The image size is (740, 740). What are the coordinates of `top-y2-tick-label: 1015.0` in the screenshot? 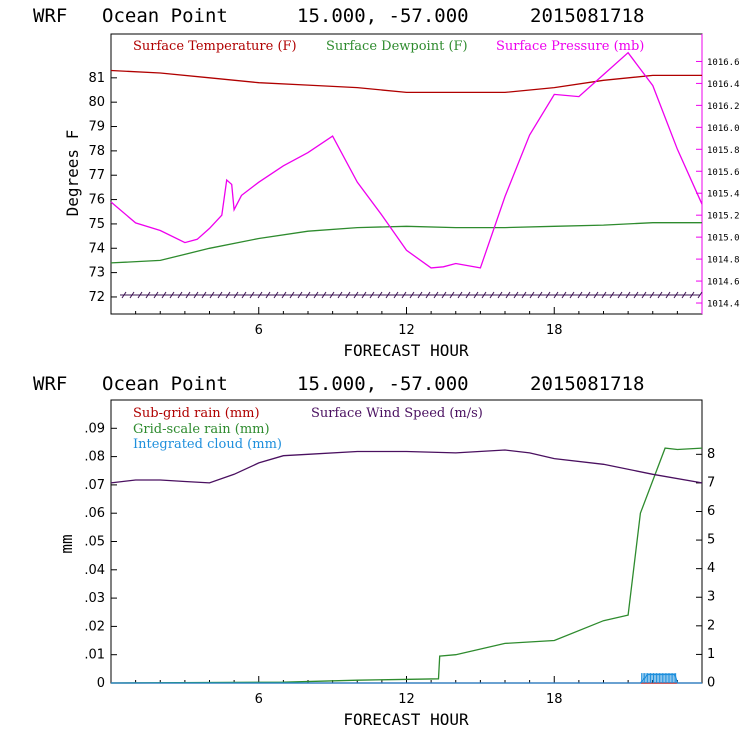 It's located at (723, 239).